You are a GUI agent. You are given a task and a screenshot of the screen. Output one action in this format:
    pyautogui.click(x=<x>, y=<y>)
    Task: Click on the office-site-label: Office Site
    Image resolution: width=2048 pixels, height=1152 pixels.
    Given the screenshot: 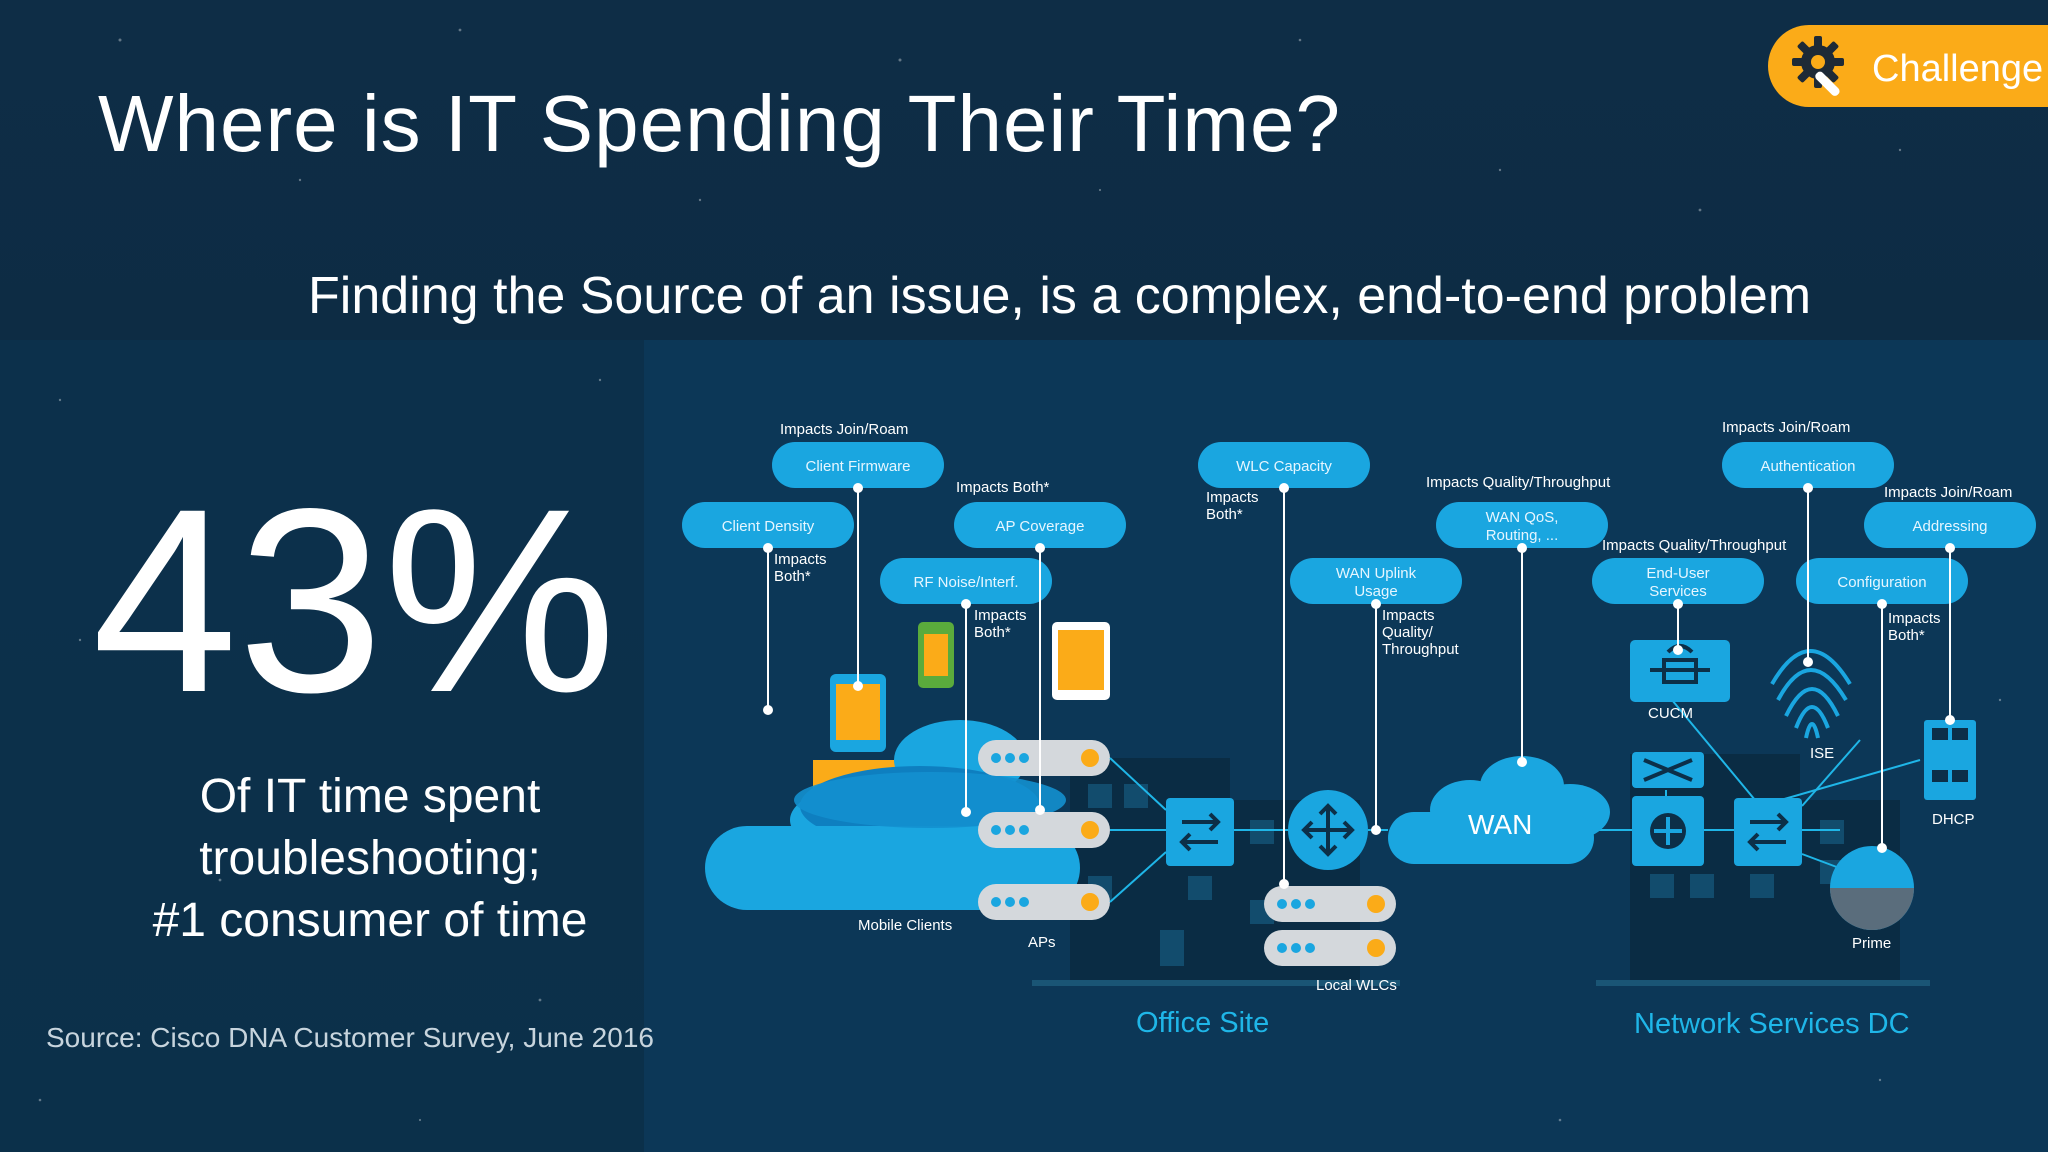 What is the action you would take?
    pyautogui.click(x=1202, y=1023)
    